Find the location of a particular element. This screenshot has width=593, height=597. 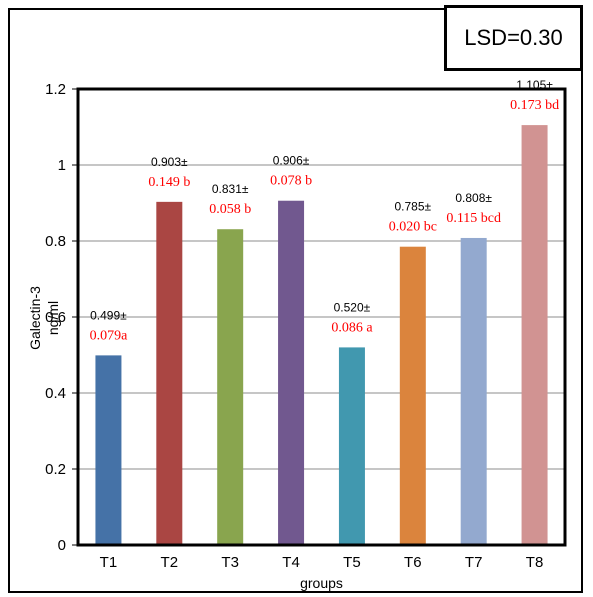

bar-t6 is located at coordinates (412, 395).